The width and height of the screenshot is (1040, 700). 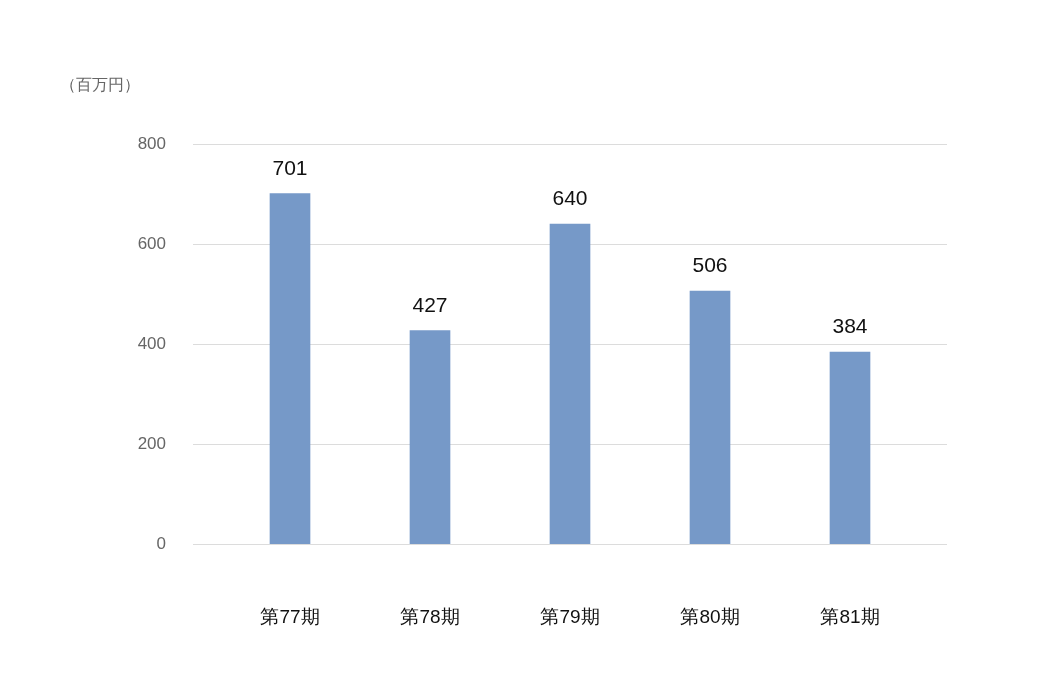 I want to click on y-tick-label: 800, so click(x=151, y=143).